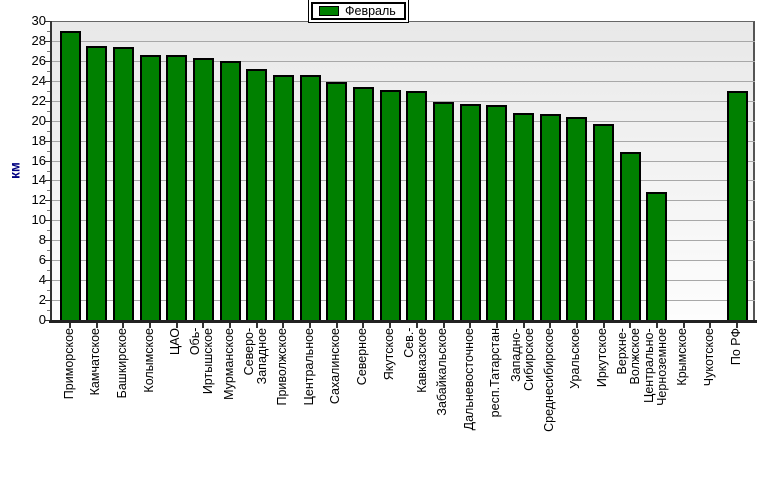 This screenshot has height=479, width=777. Describe the element at coordinates (708, 357) in the screenshot. I see `x-axis-category-label: Чукотское` at that location.